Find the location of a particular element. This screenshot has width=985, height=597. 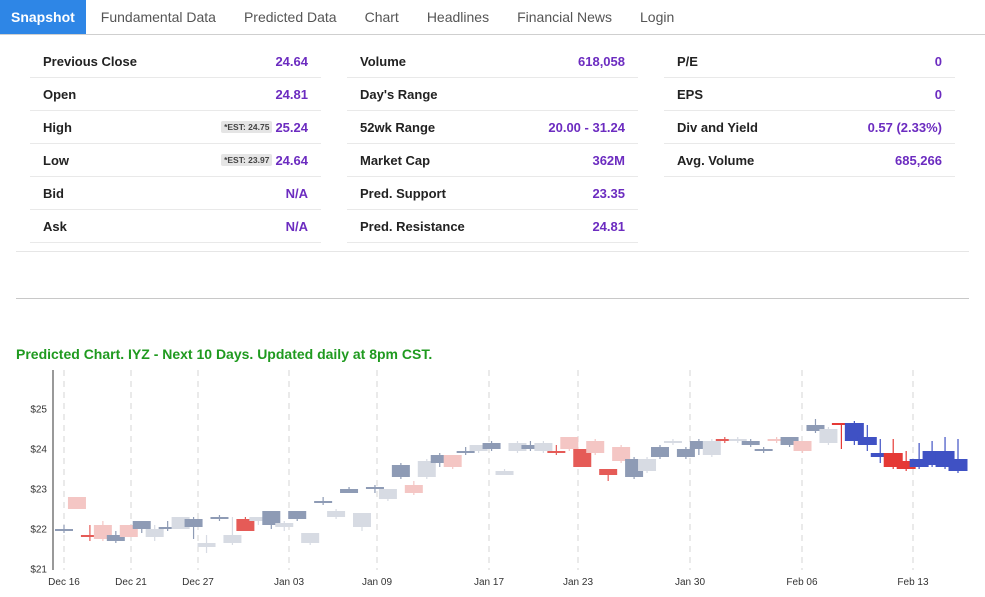

x-tick-label: Feb 06 is located at coordinates (802, 582).